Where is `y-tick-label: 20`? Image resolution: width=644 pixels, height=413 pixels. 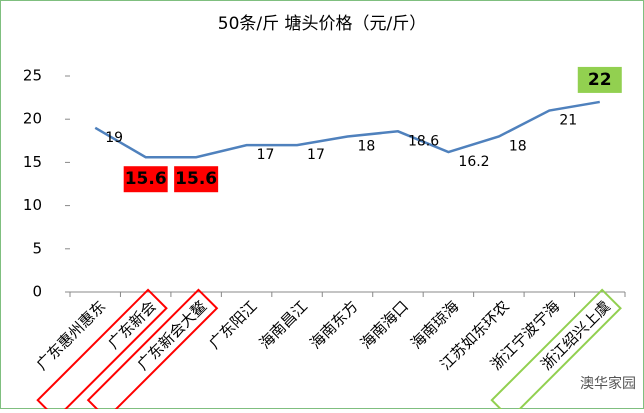 y-tick-label: 20 is located at coordinates (32, 119).